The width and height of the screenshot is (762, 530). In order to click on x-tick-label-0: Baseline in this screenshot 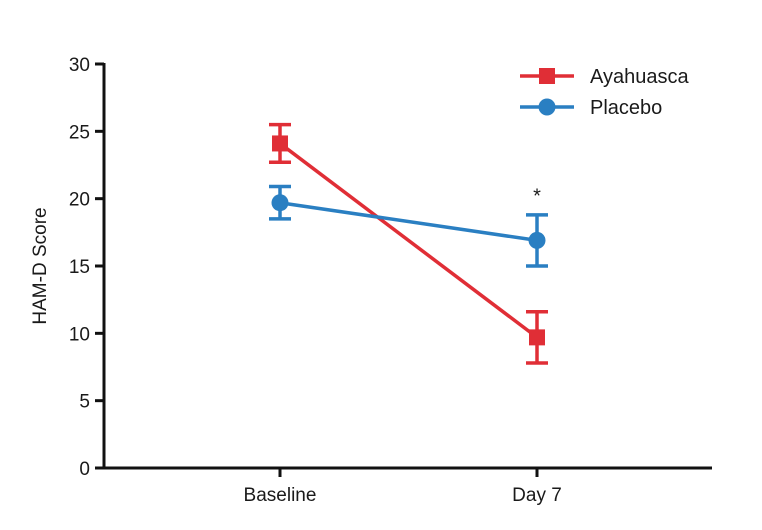, I will do `click(280, 495)`.